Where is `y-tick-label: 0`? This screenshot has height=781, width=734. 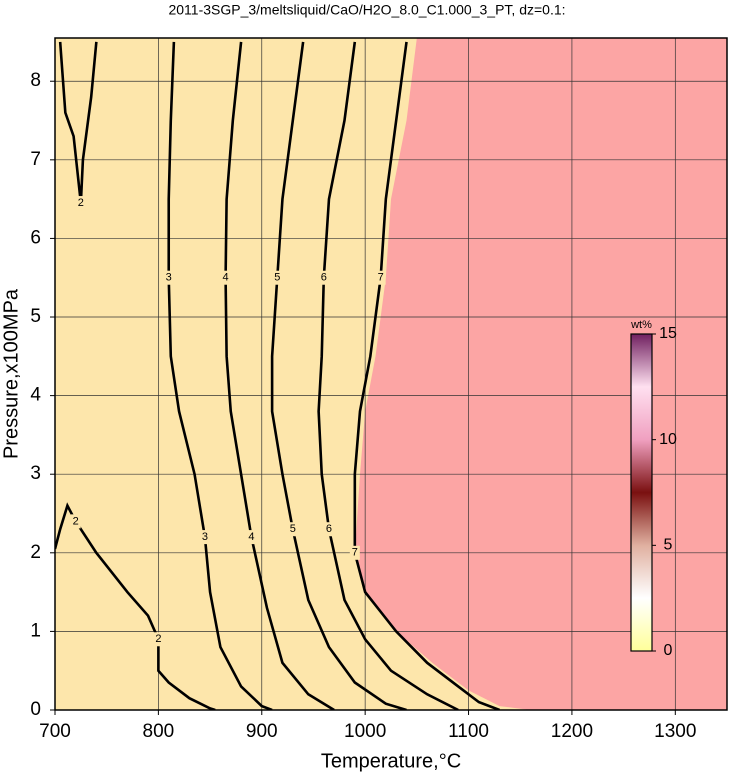 y-tick-label: 0 is located at coordinates (35, 709).